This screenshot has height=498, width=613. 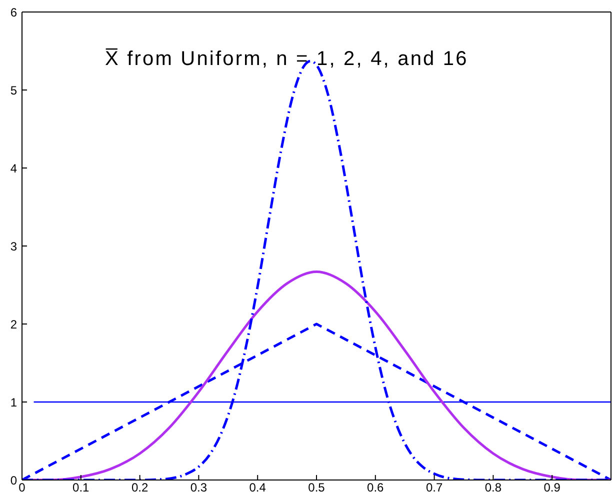 I want to click on x-tick-label: 0.7, so click(x=434, y=487).